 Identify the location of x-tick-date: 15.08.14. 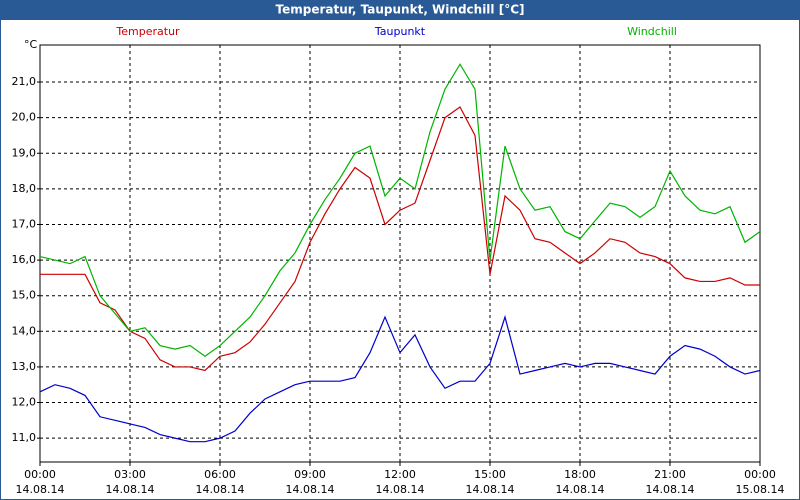
(760, 489).